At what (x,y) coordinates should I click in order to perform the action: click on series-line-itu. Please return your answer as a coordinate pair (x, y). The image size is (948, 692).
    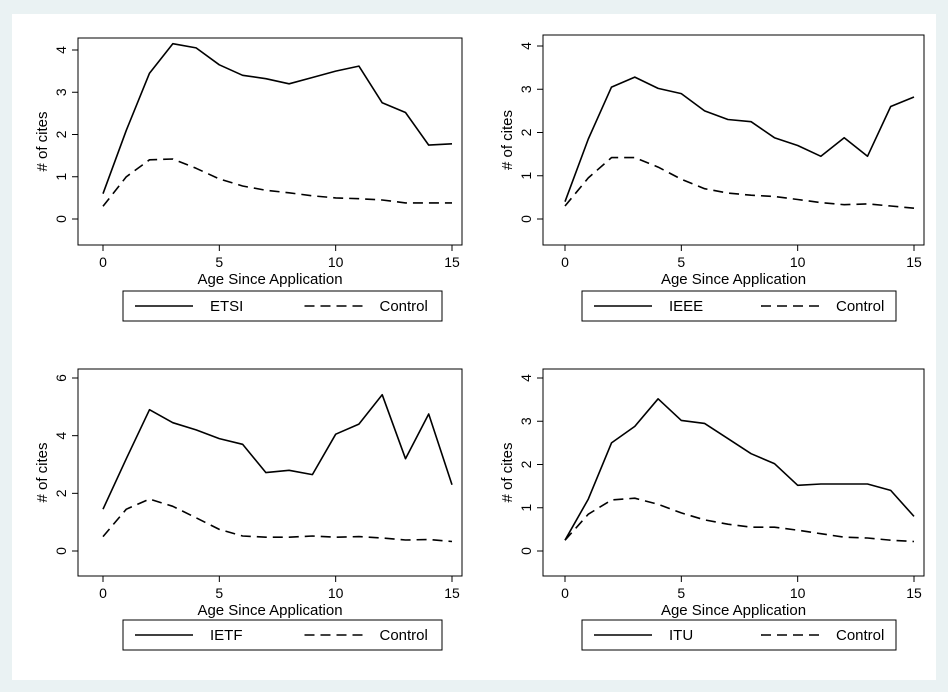
    Looking at the image, I should click on (739, 469).